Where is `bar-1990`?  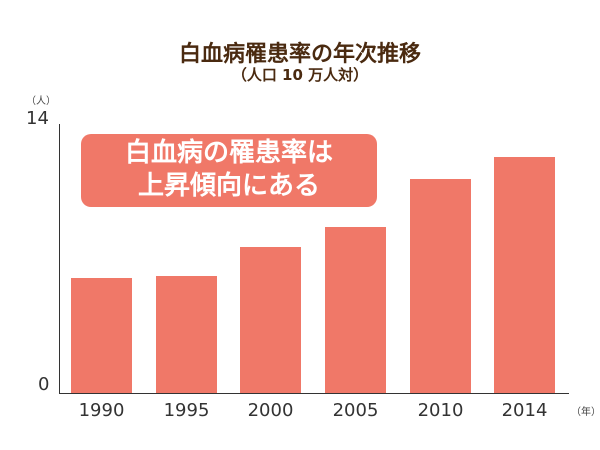
bar-1990 is located at coordinates (101, 335).